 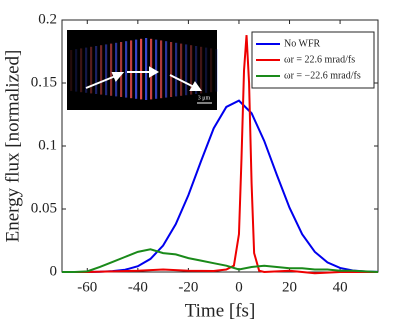 What do you see at coordinates (47, 19) in the screenshot?
I see `y-tick-label: 0.2` at bounding box center [47, 19].